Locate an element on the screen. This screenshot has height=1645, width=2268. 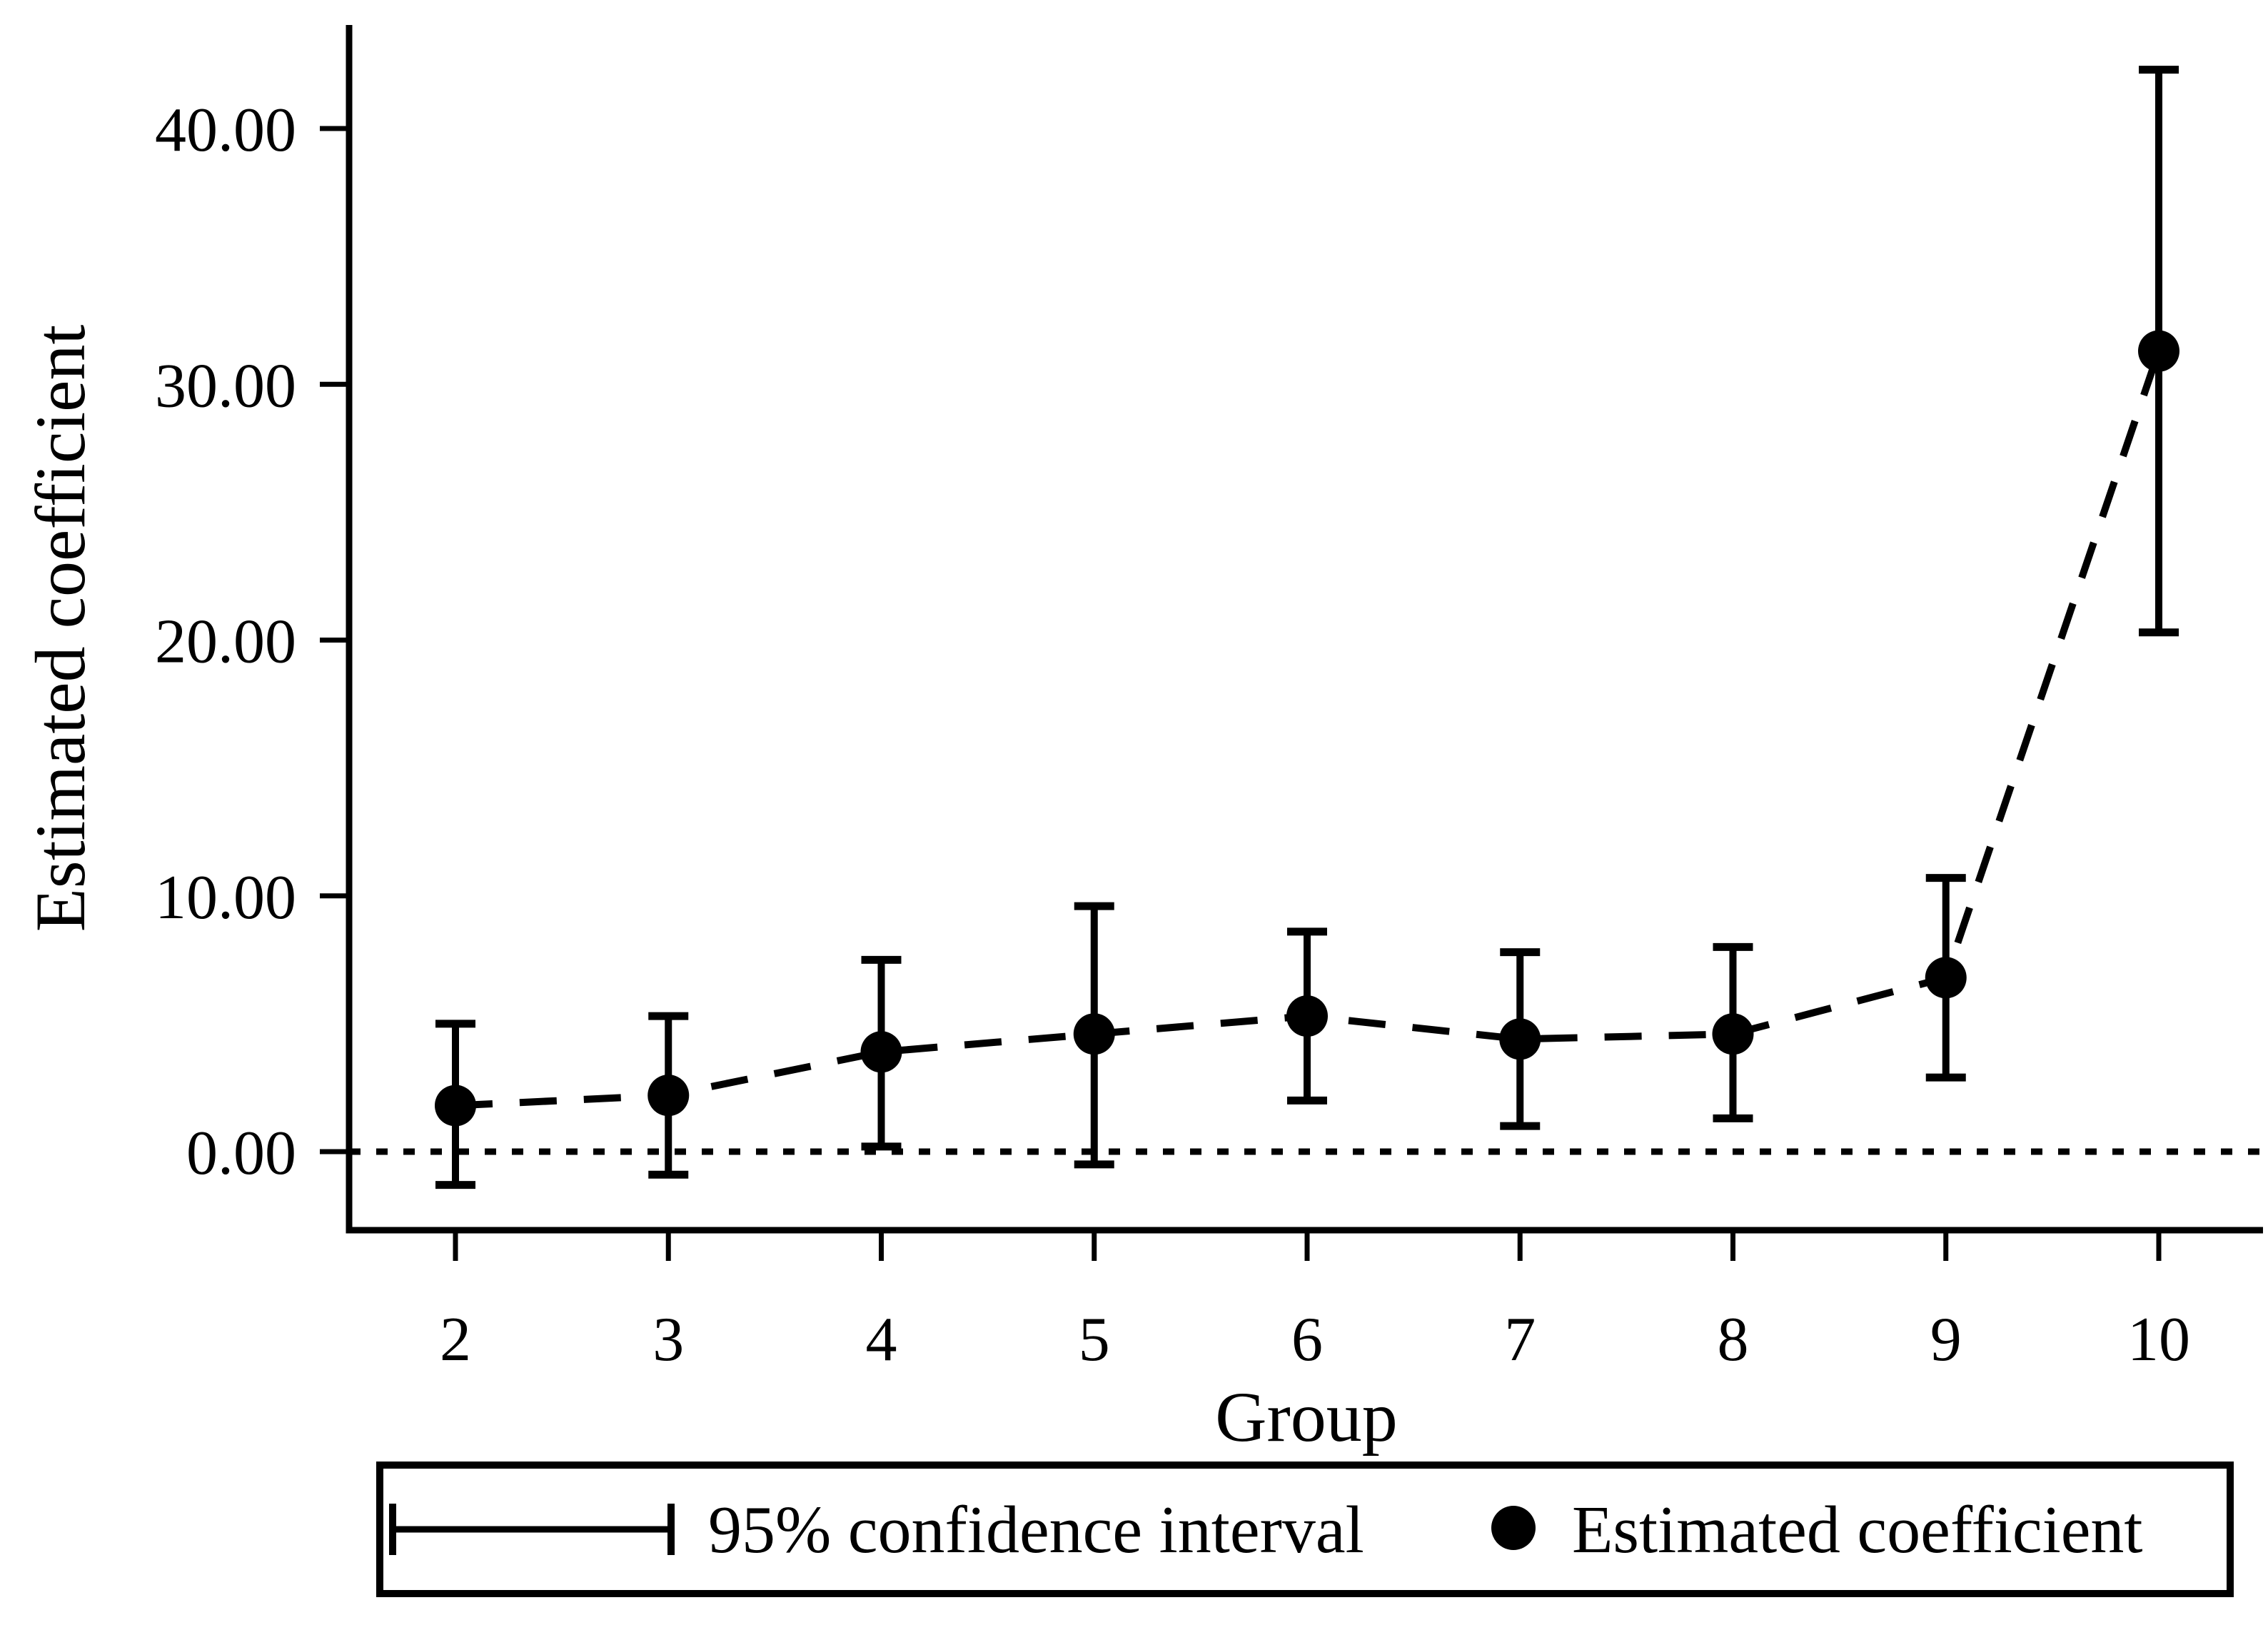
y-tick-label: 10.00 is located at coordinates (225, 897).